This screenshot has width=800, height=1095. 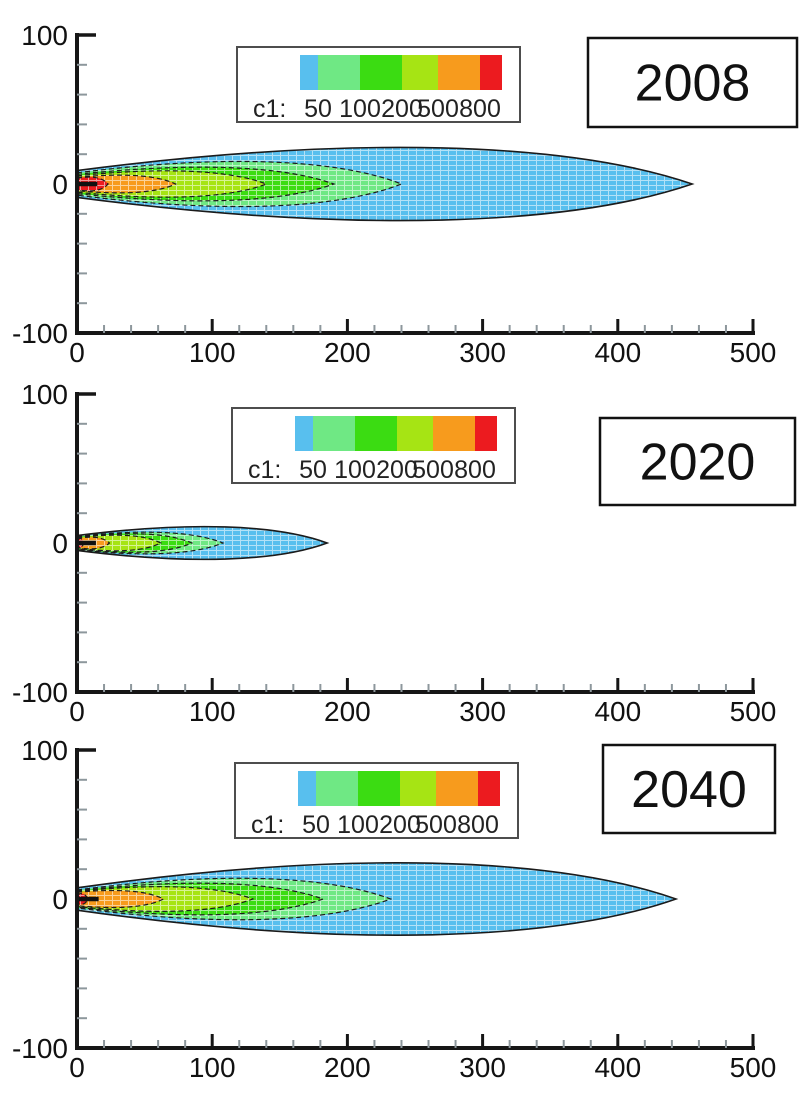 I want to click on year-label-2040: 2040, so click(x=689, y=789).